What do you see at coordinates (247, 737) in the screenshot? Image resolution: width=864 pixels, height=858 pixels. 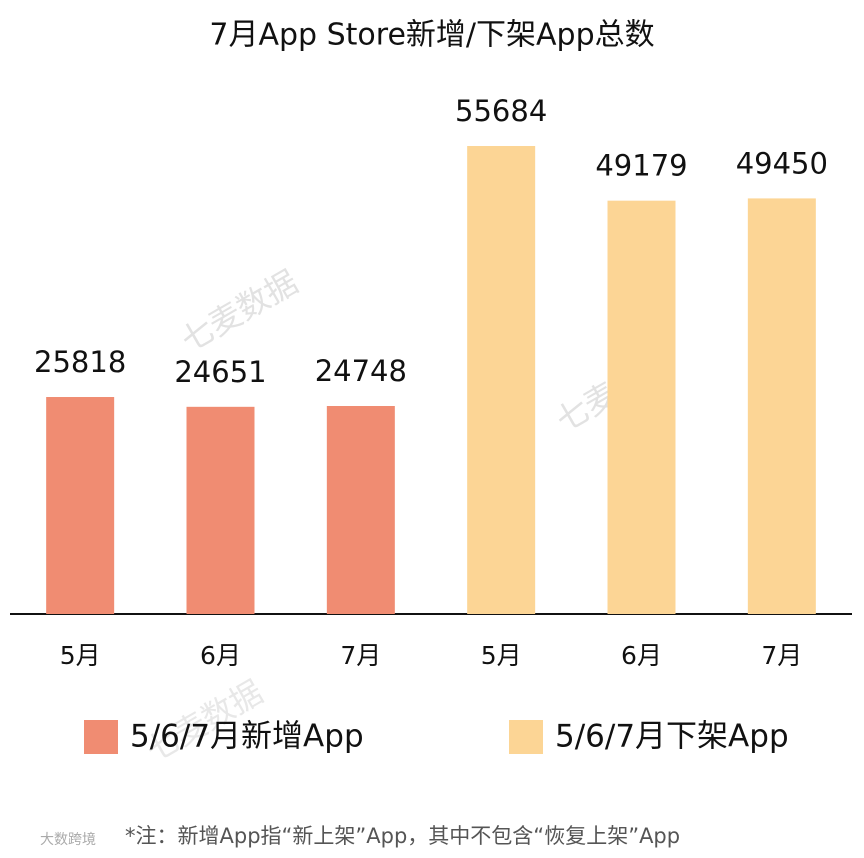 I see `legend-label: 5/6/7月新增App` at bounding box center [247, 737].